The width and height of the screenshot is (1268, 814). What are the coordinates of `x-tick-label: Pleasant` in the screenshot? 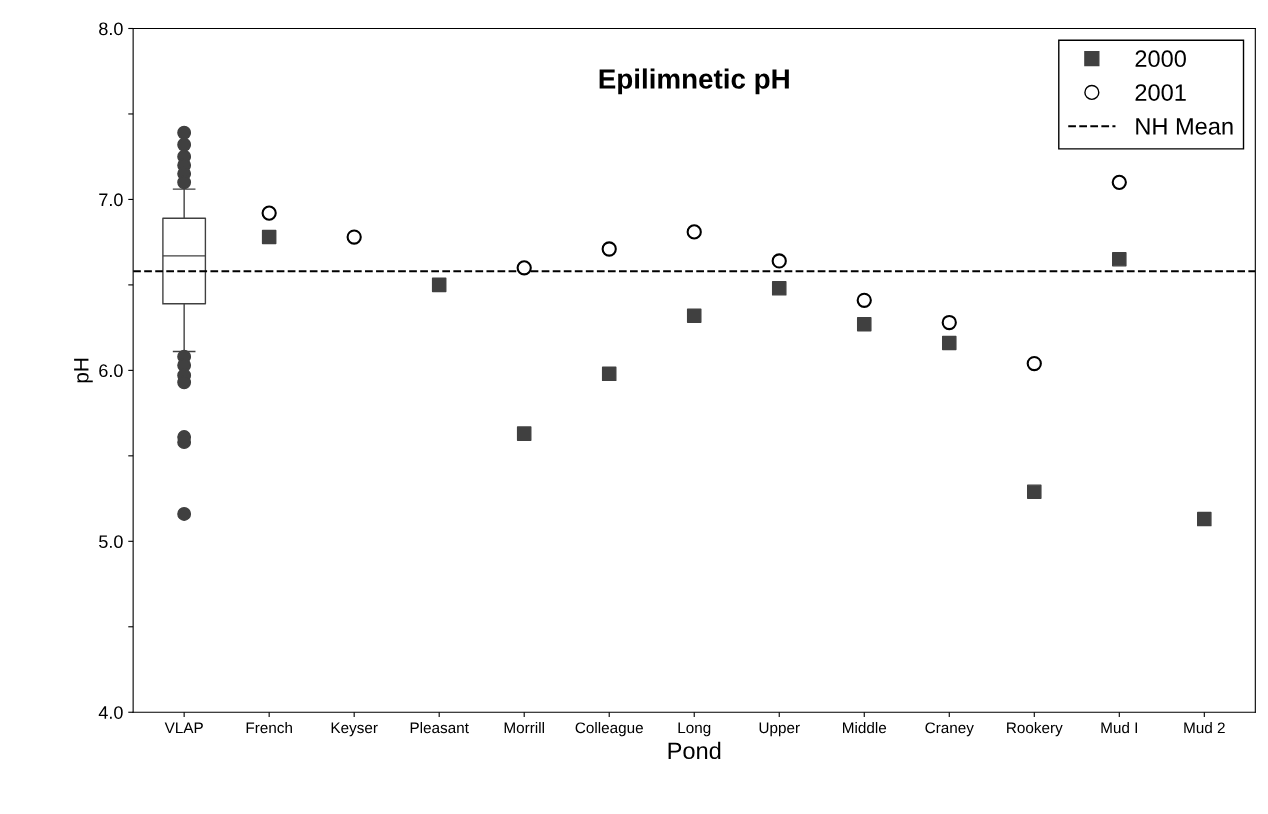 It's located at (439, 727).